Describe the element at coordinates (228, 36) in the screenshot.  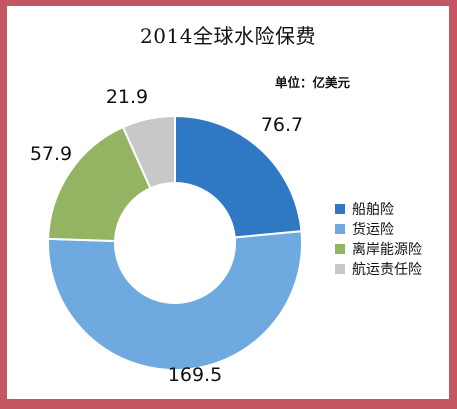
I see `chart-title: 2014全球水险保费` at that location.